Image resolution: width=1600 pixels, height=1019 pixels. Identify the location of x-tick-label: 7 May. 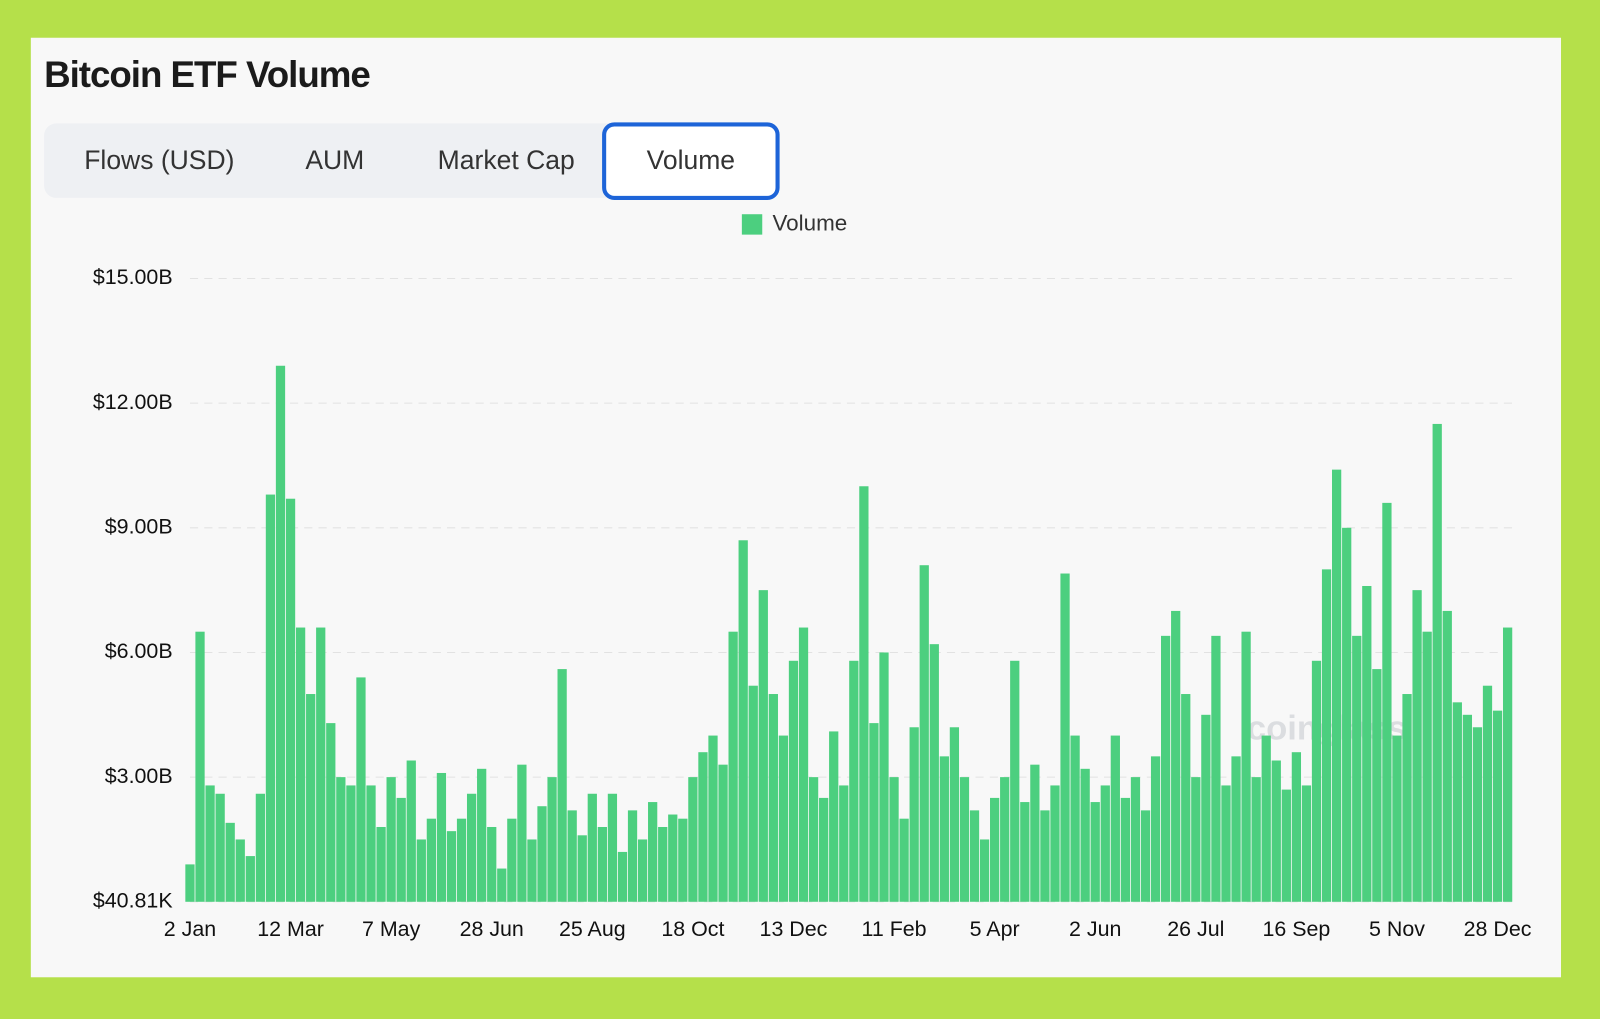
(391, 929).